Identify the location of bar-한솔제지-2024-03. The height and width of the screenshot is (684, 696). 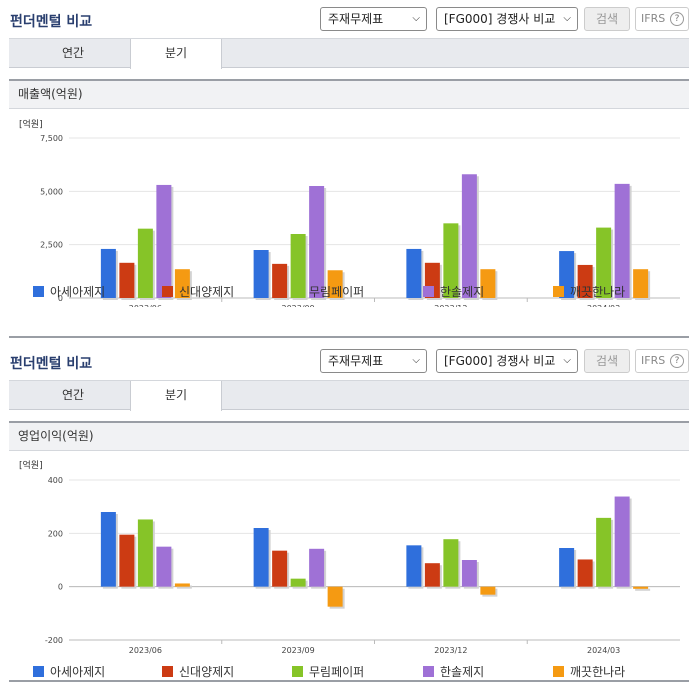
(622, 541).